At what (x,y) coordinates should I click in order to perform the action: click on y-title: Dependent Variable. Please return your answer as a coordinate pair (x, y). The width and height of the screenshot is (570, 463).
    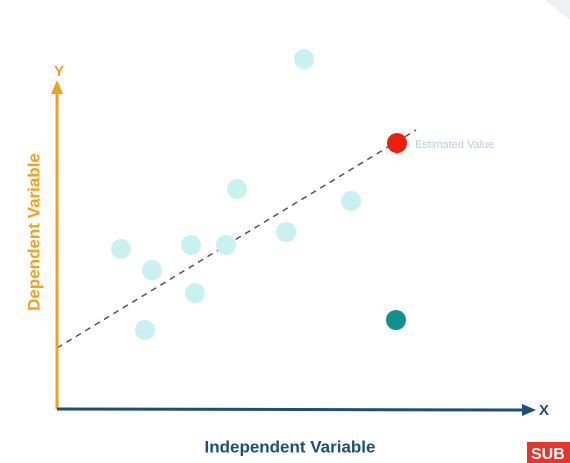
    Looking at the image, I should click on (33, 232).